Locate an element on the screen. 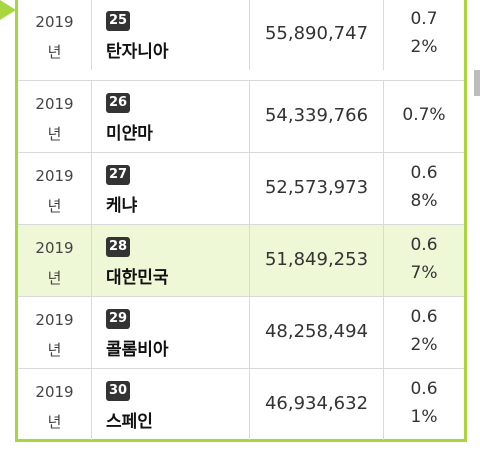  rank-badge: 28 is located at coordinates (118, 247).